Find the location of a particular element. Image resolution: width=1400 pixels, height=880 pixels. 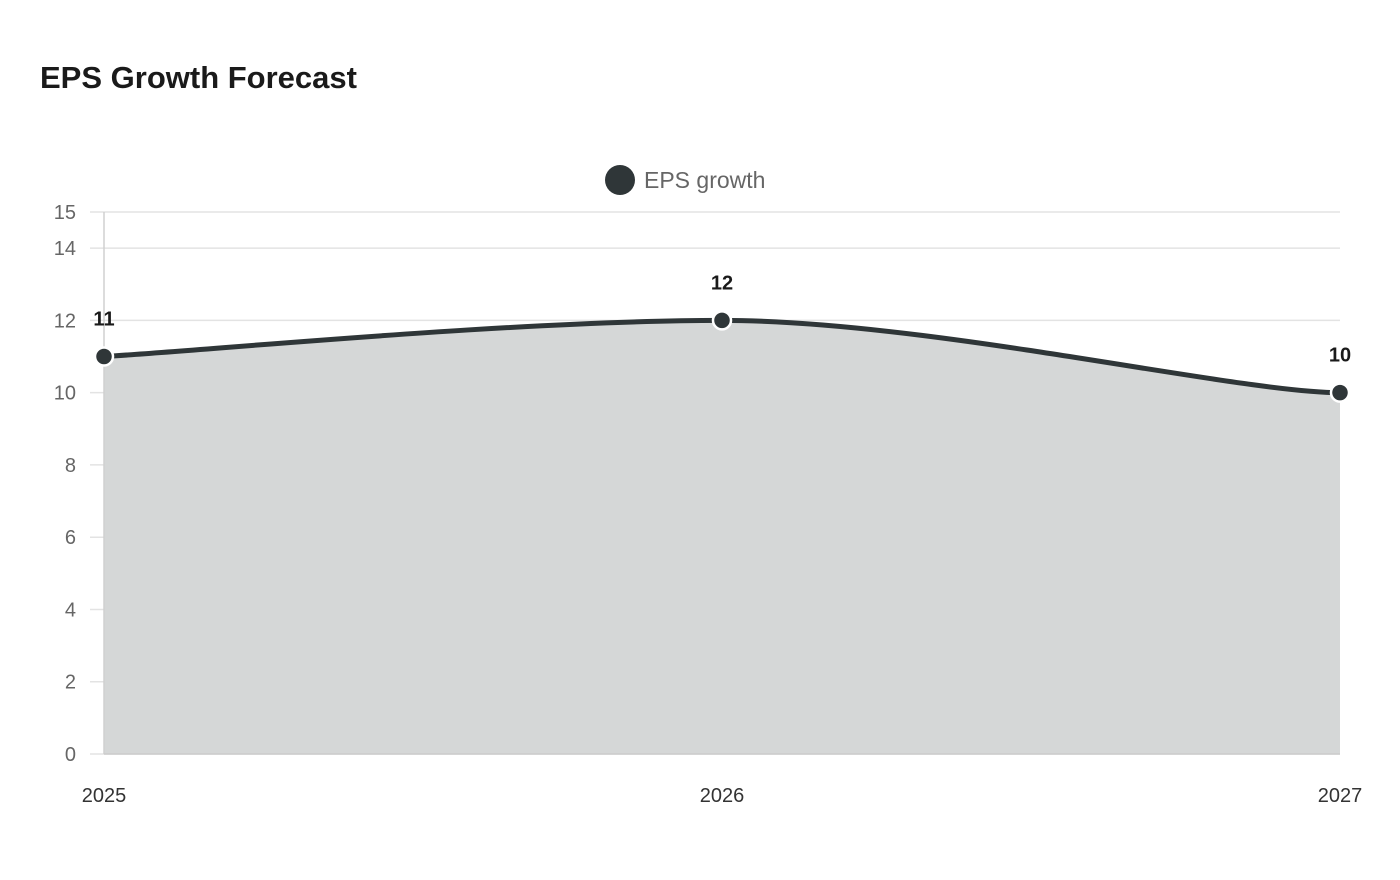

y-tick-label: 15 is located at coordinates (65, 213).